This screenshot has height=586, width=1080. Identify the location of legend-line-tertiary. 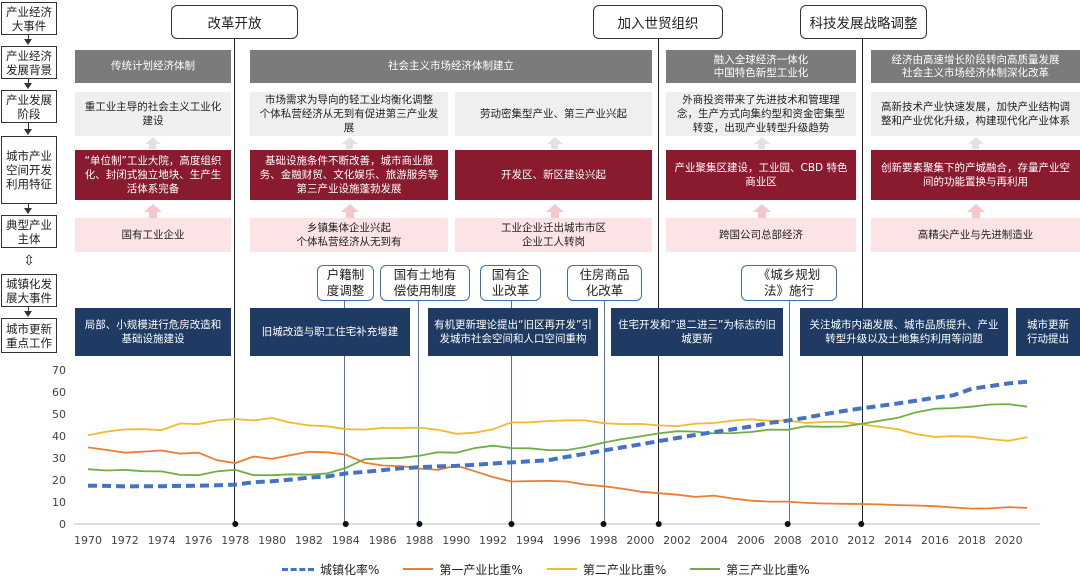
(705, 569).